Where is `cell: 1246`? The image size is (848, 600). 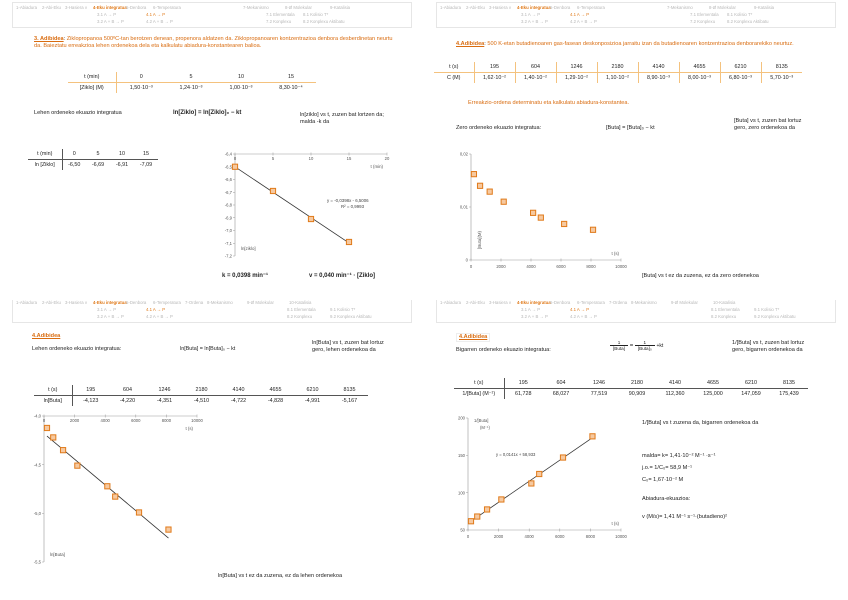
cell: 1246 is located at coordinates (164, 390).